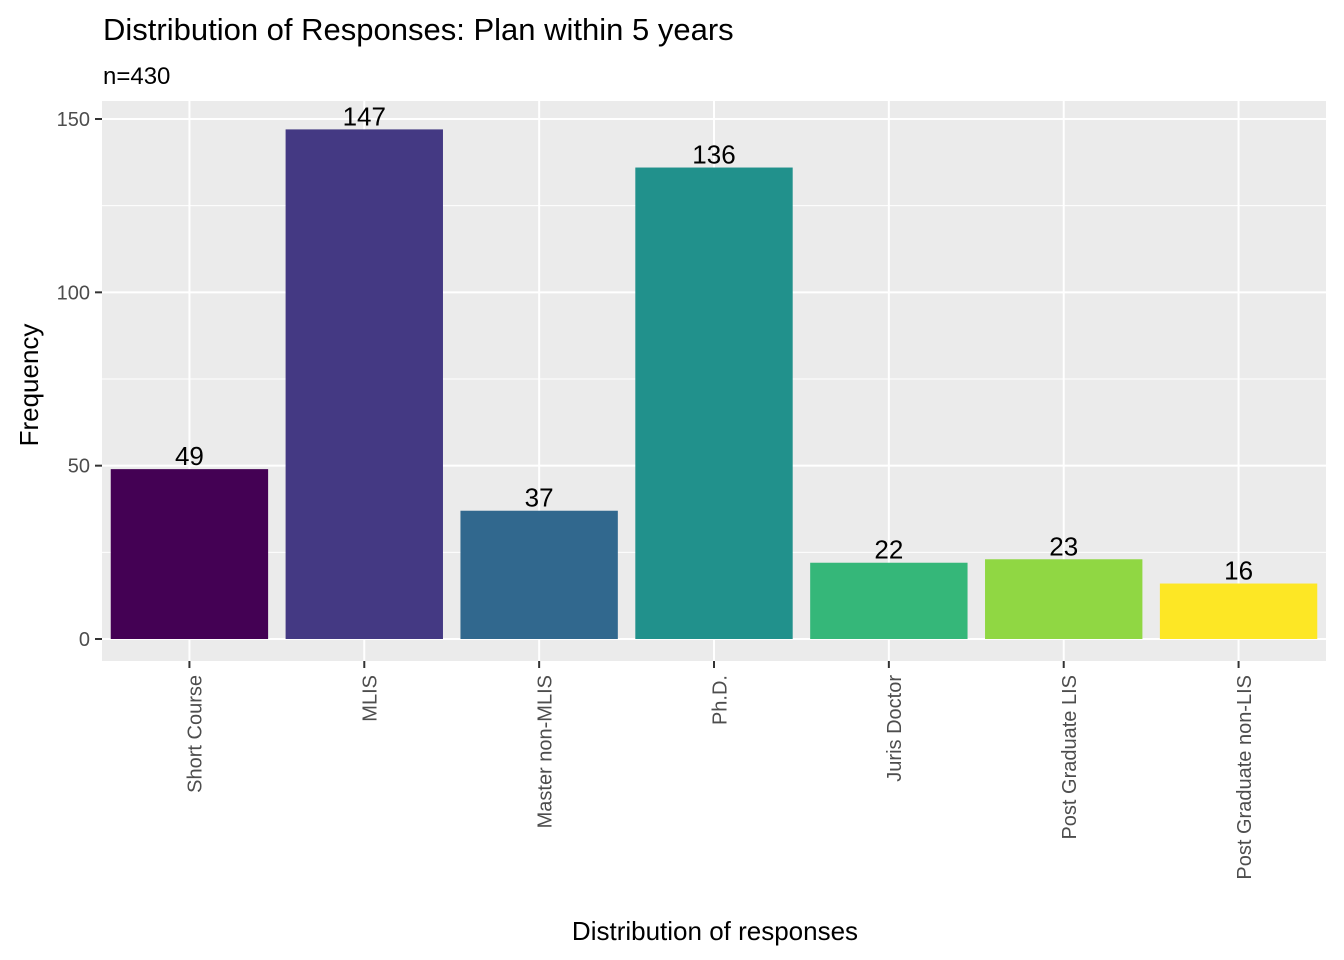  What do you see at coordinates (713, 155) in the screenshot?
I see `data-label: 136` at bounding box center [713, 155].